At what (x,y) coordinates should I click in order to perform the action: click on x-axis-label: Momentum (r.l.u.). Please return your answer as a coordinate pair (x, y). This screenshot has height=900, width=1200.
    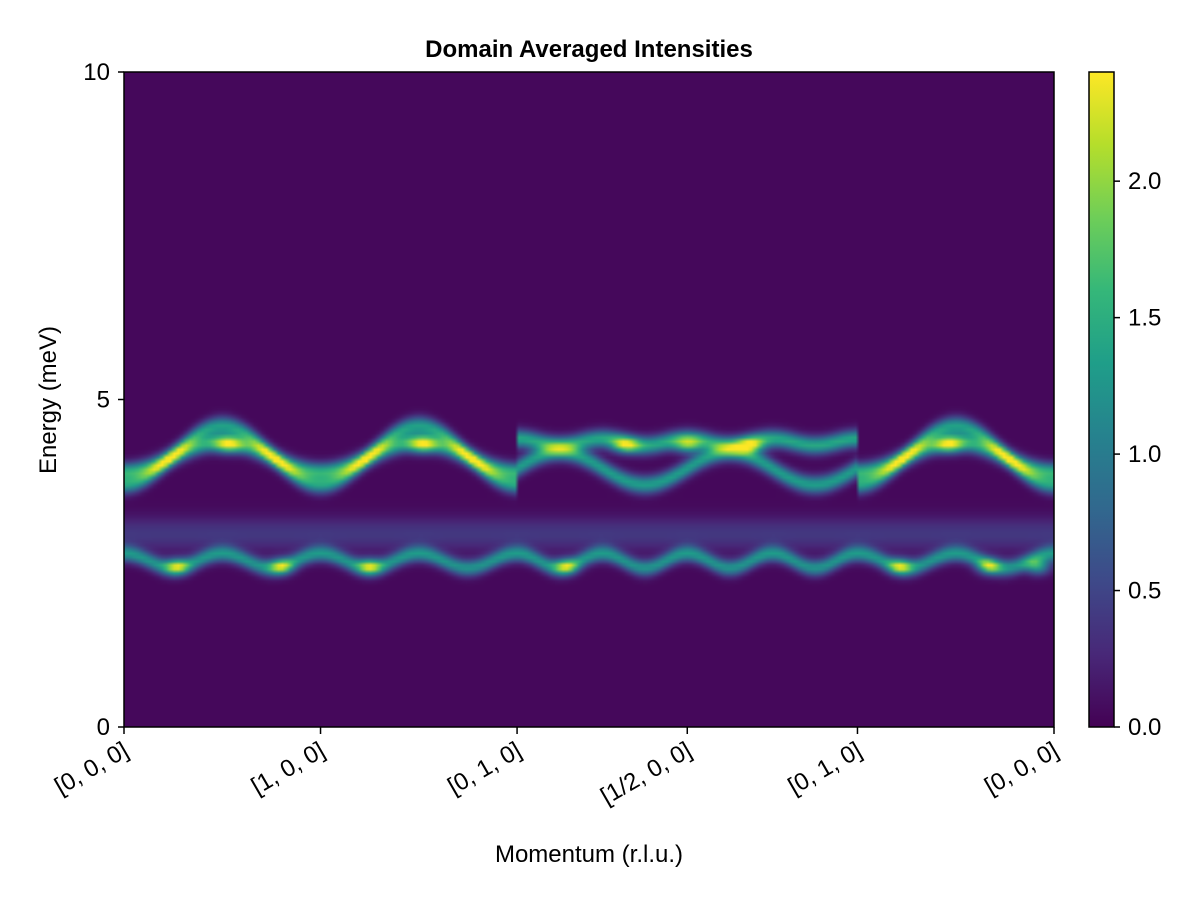
    Looking at the image, I should click on (589, 854).